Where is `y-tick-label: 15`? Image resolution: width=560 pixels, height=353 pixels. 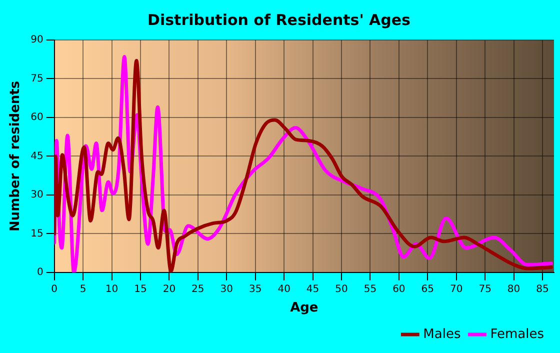
y-tick-label: 15 is located at coordinates (37, 234).